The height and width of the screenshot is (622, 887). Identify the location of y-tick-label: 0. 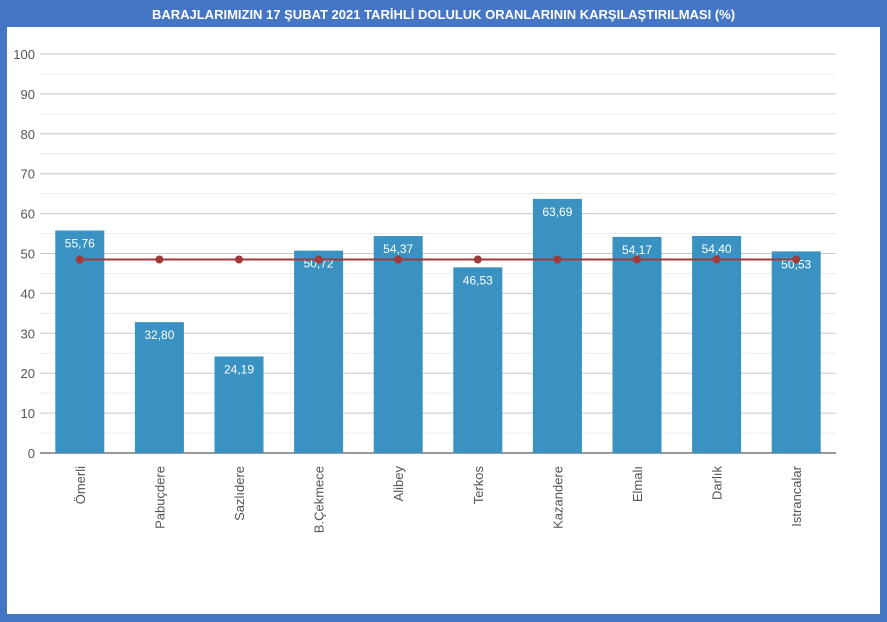
(31, 453).